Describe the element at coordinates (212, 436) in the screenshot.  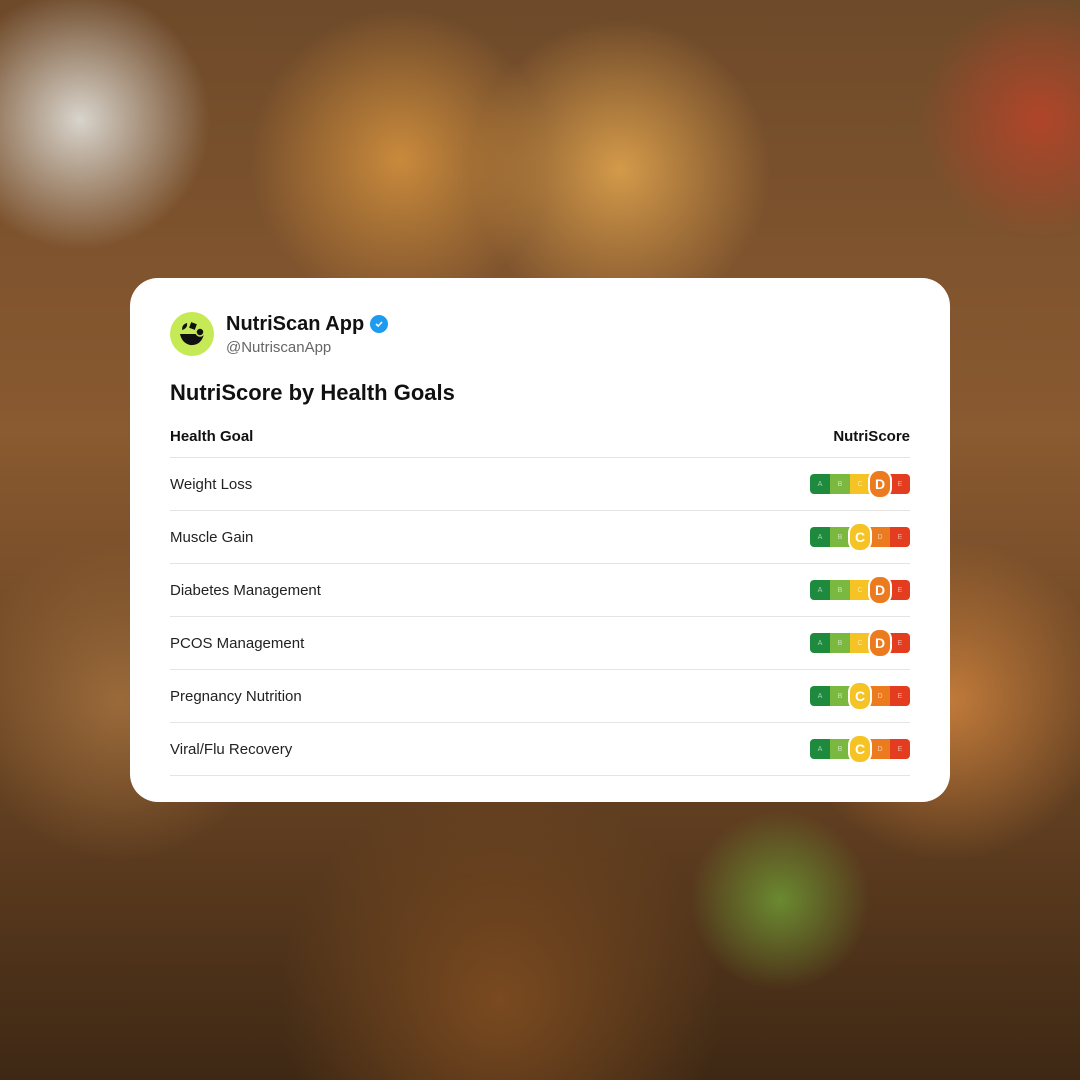
I see `header-health-goal: Health Goal` at that location.